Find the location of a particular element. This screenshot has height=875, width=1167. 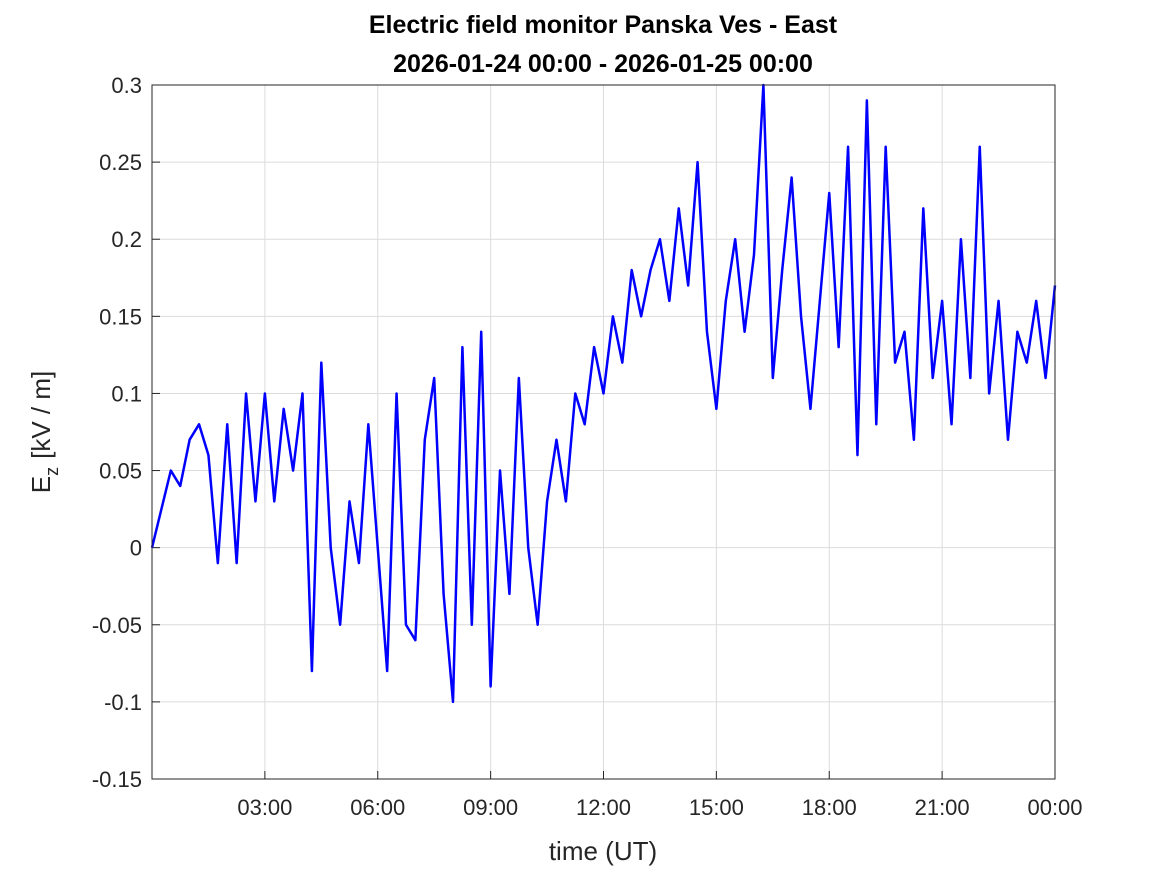

y-tick-label: -0.1 is located at coordinates (123, 702).